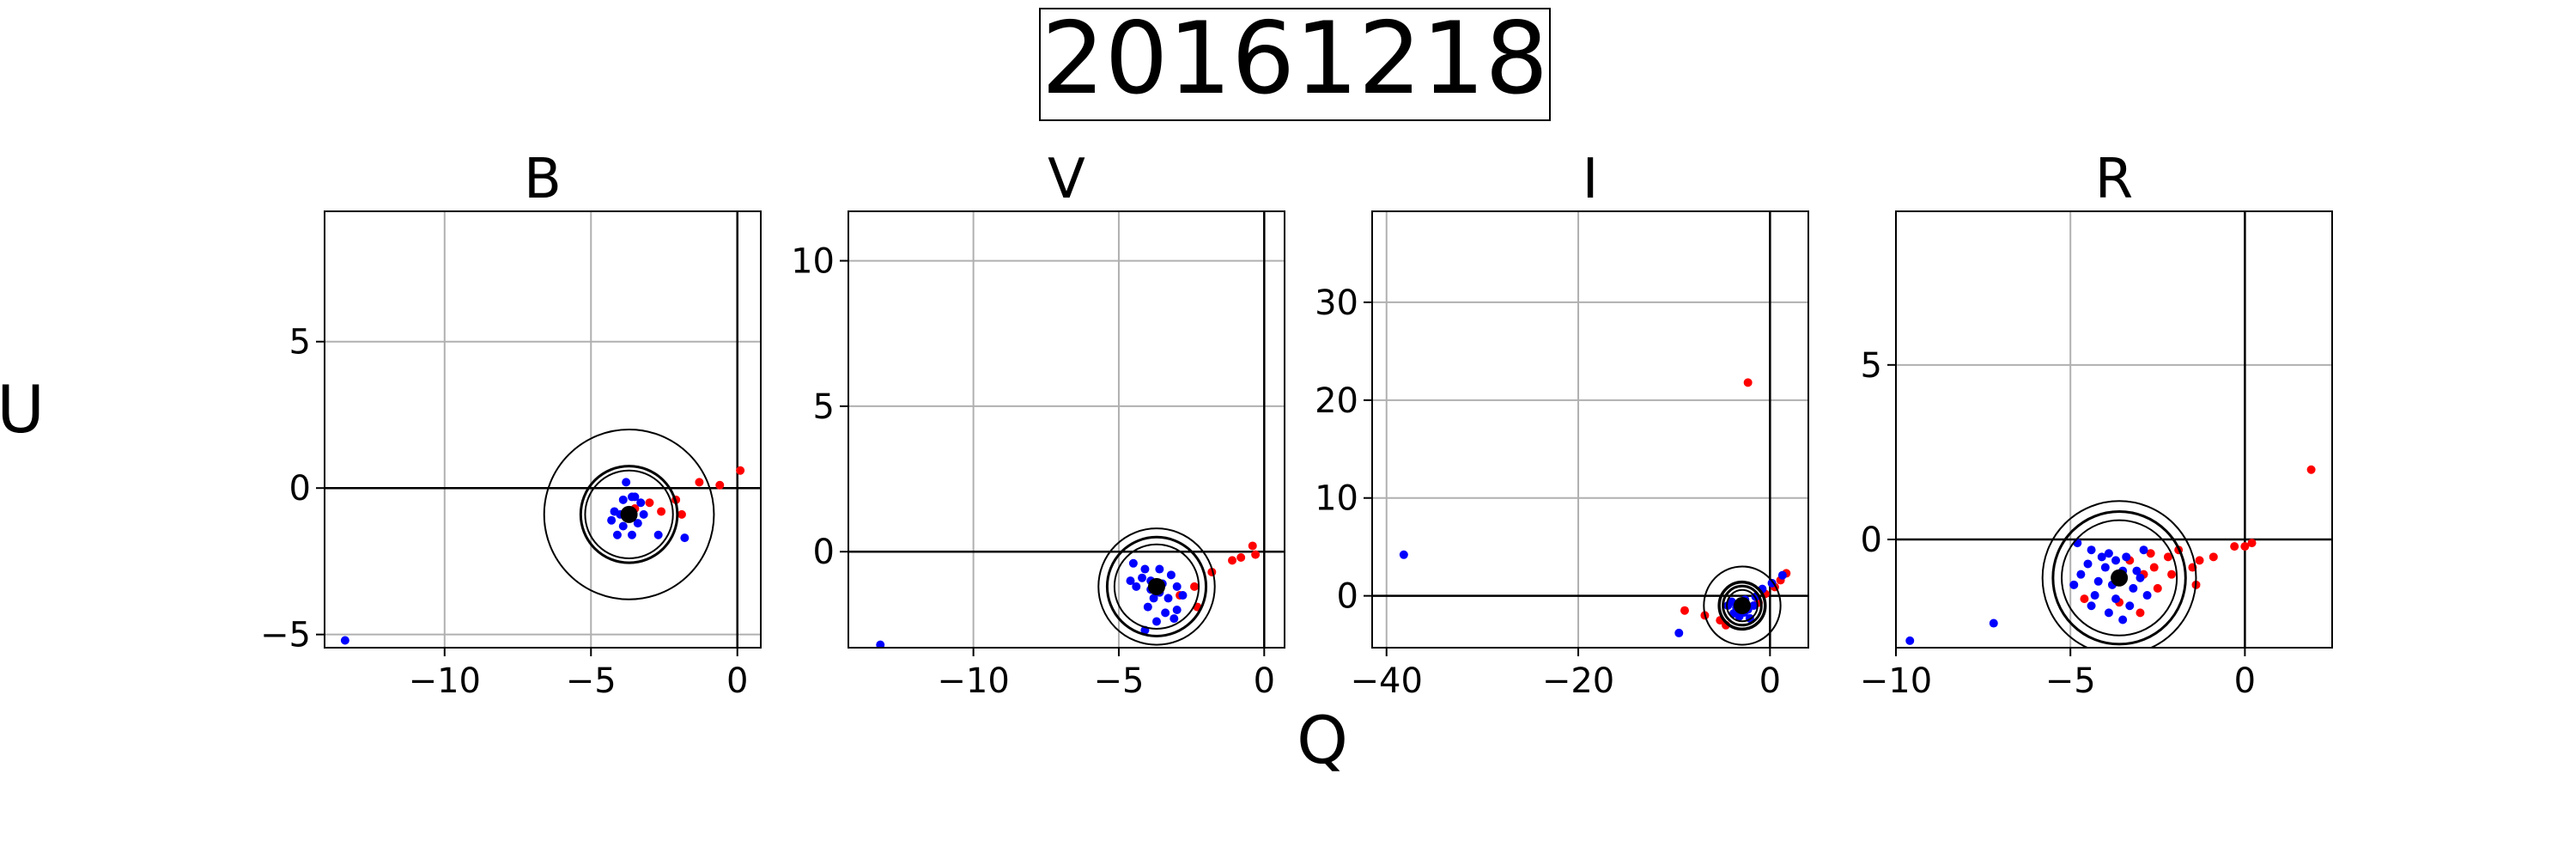  Describe the element at coordinates (543, 179) in the screenshot. I see `subplot-title: B` at that location.